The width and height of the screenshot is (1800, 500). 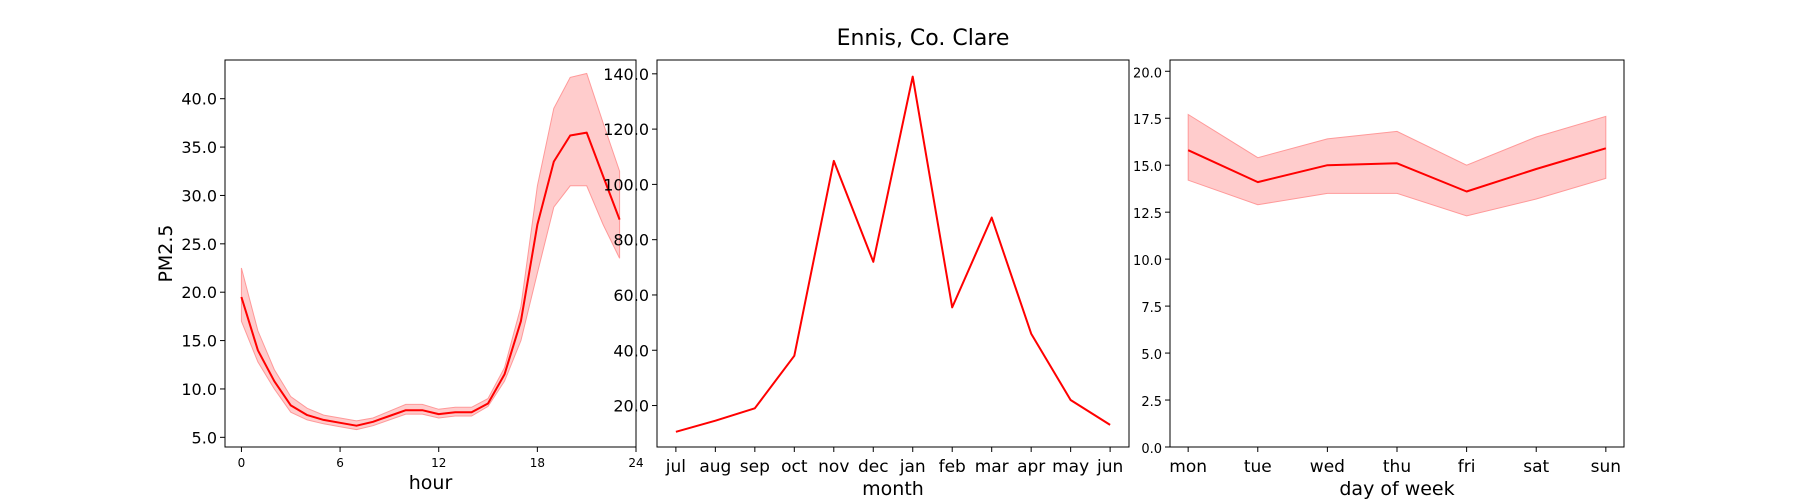 What do you see at coordinates (199, 147) in the screenshot?
I see `y-tick-label: 35.0` at bounding box center [199, 147].